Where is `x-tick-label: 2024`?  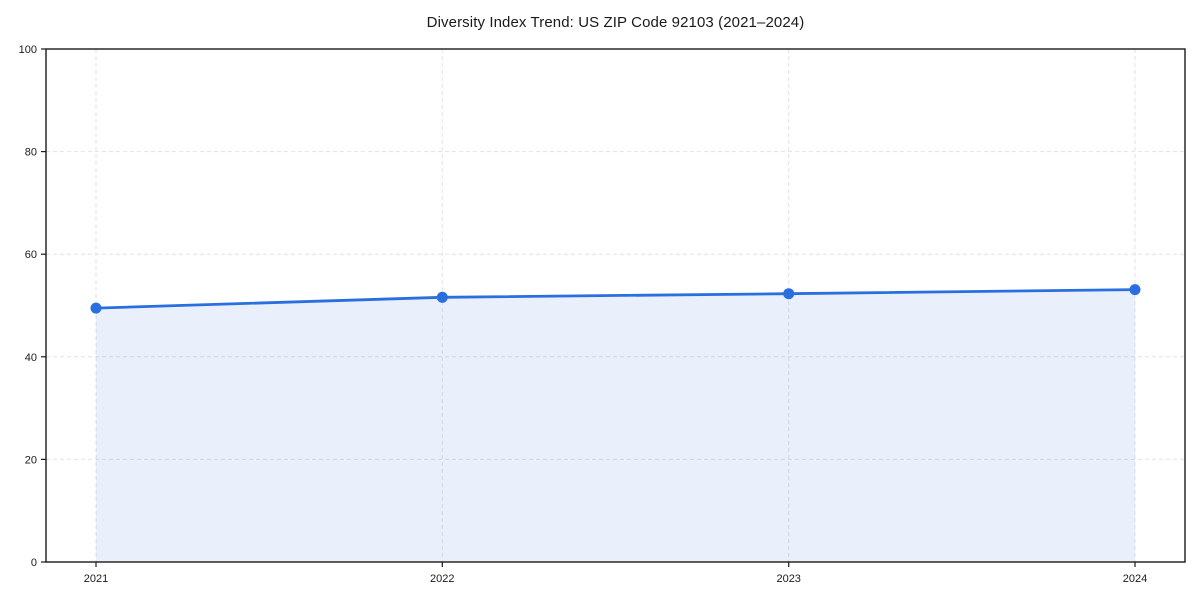
x-tick-label: 2024 is located at coordinates (1135, 579).